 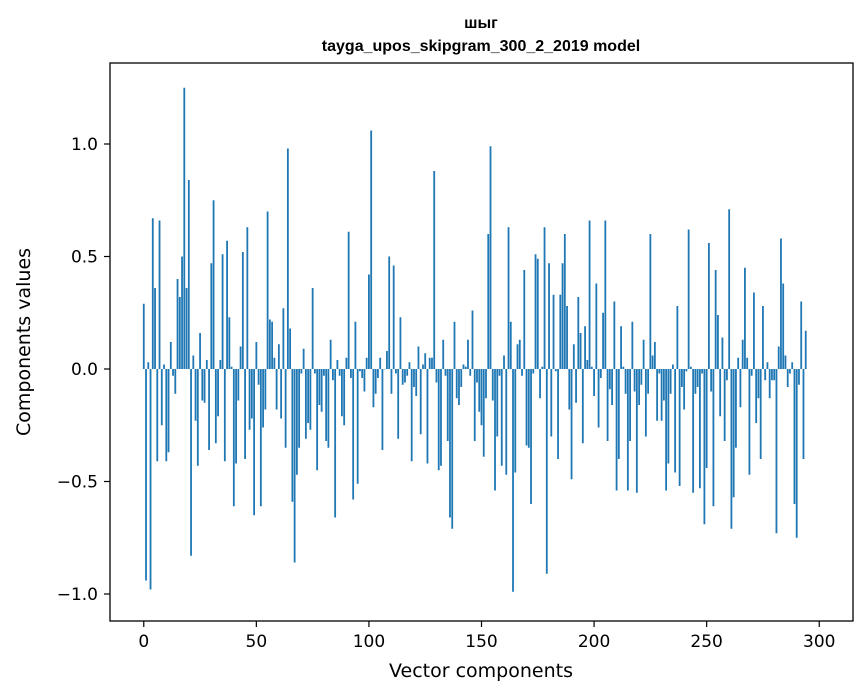 I want to click on x-tick-label: 50, so click(x=257, y=642).